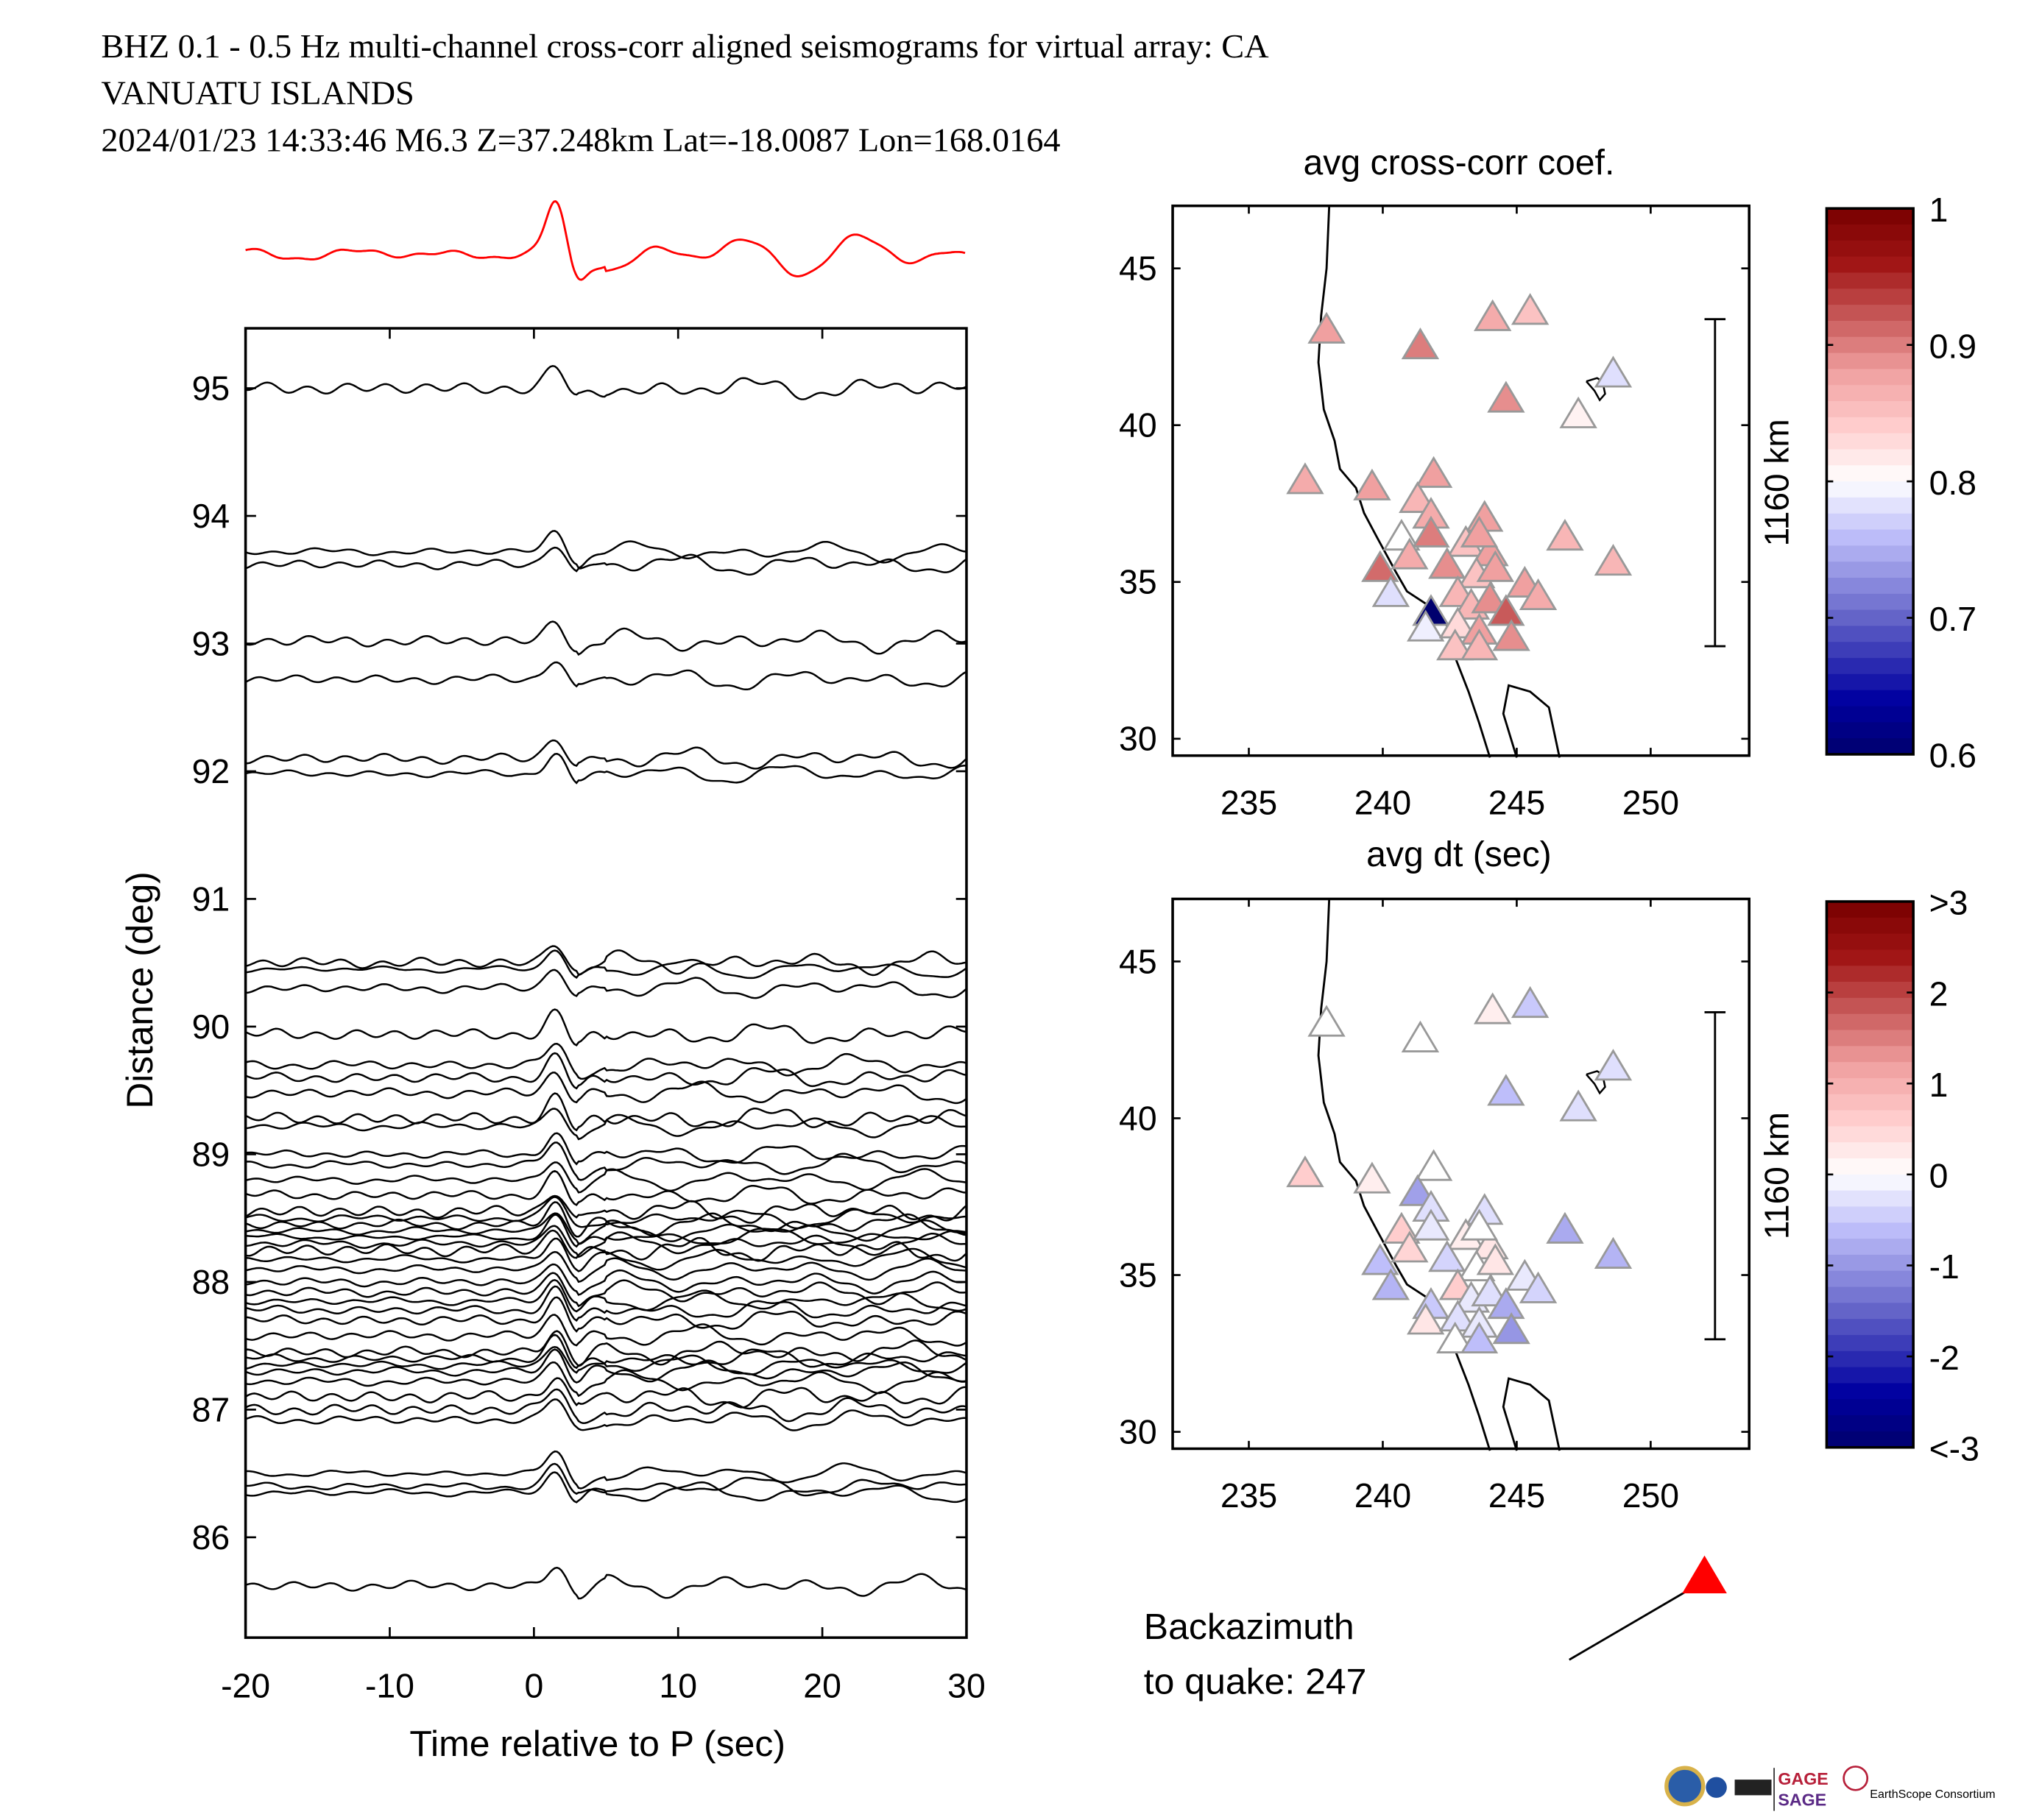 The image size is (2042, 1820). What do you see at coordinates (1547, 506) in the screenshot?
I see `map-avg-cross-corr: 235 240 245 250 30 35 40 45 1160 km 1 0.9 0.8 0.7 0.6` at bounding box center [1547, 506].